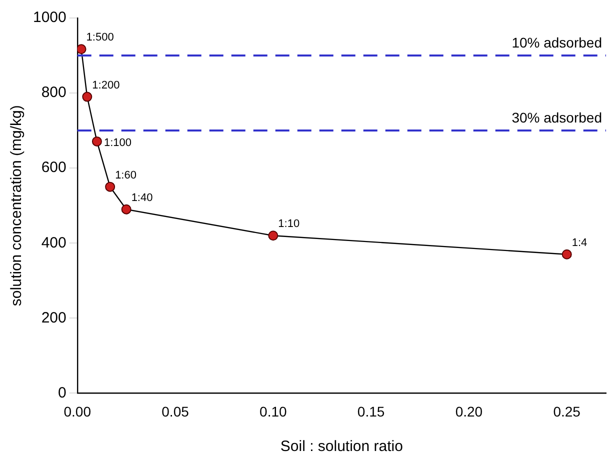 The width and height of the screenshot is (616, 464). Describe the element at coordinates (17, 205) in the screenshot. I see `y-axis-title: solution concentration (mg/kg)` at that location.